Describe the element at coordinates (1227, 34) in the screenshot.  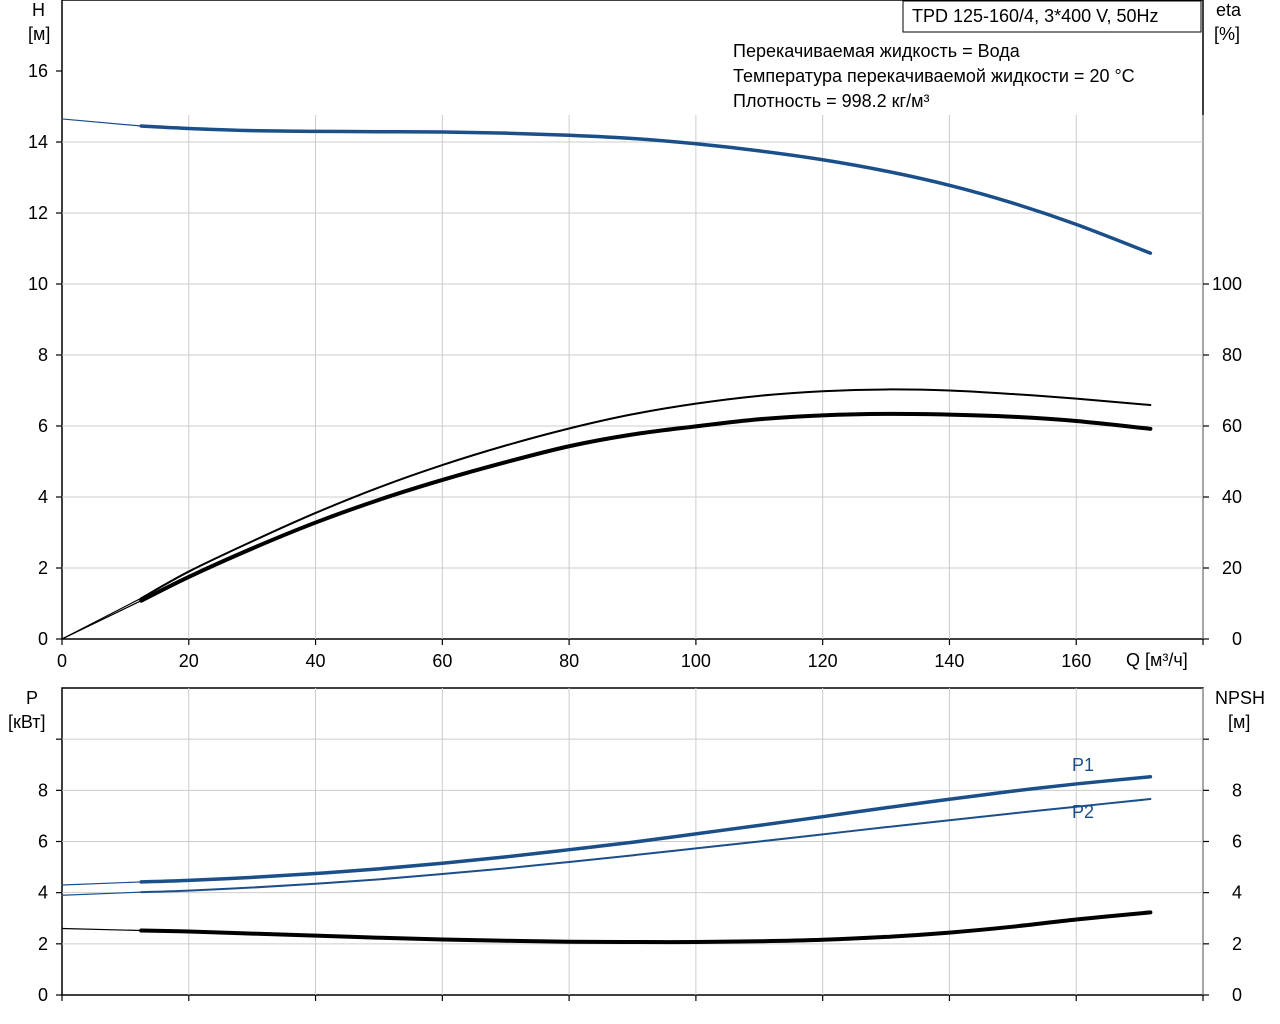
I see `top-y-right-title-unit: [%]` at that location.